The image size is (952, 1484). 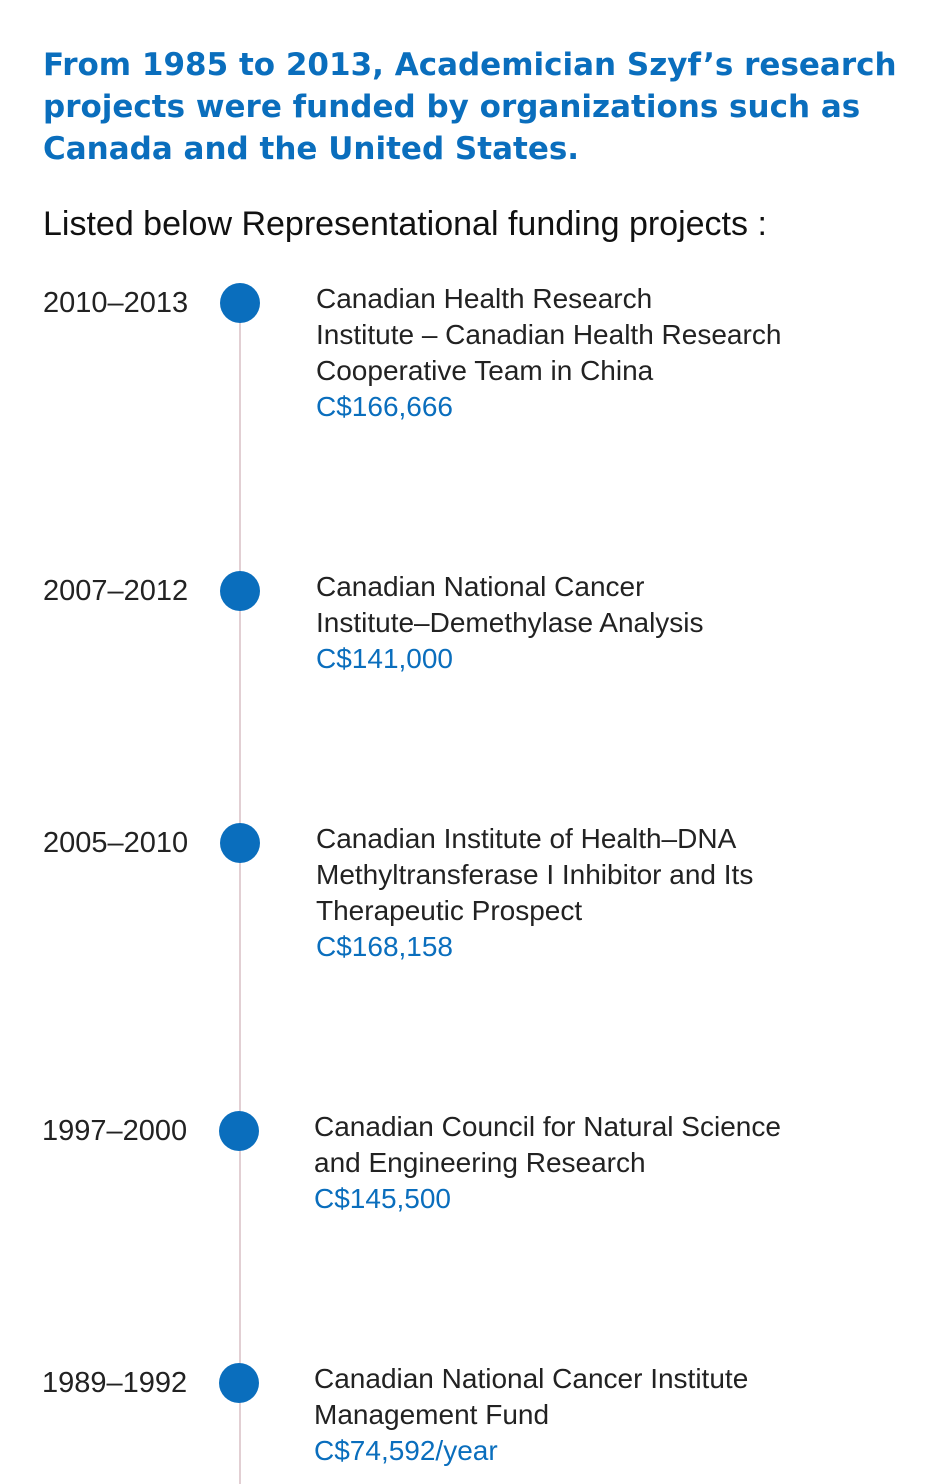 What do you see at coordinates (116, 591) in the screenshot?
I see `entry-years: 2007–2012` at bounding box center [116, 591].